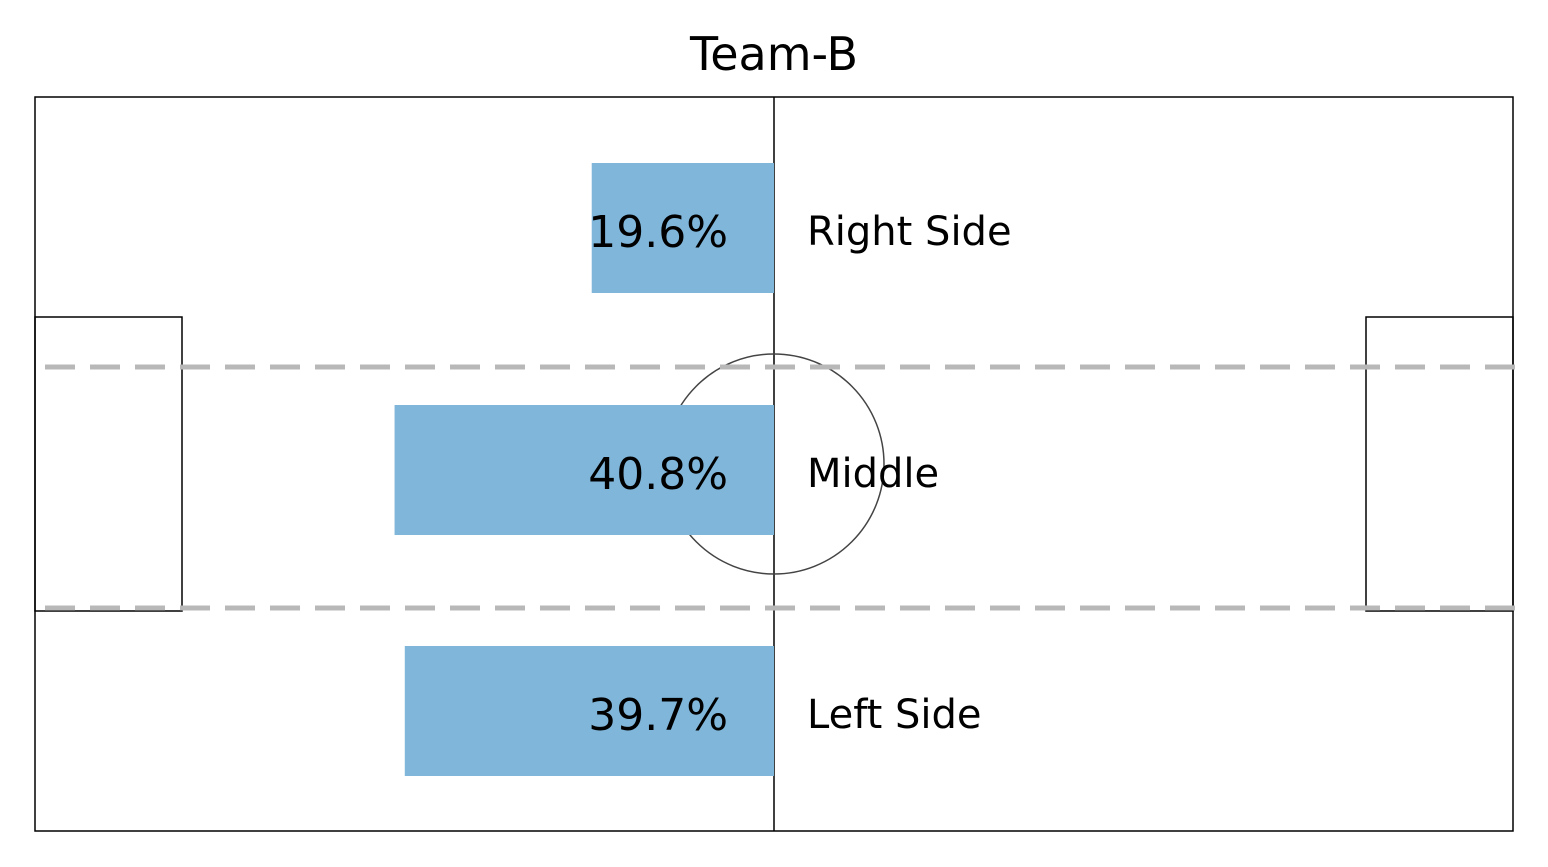  I want to click on zone-label-right-side: Right Side, so click(909, 232).